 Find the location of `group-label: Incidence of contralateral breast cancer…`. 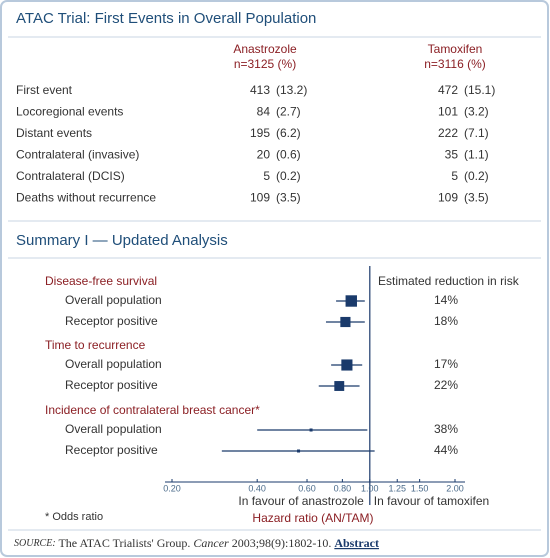

group-label: Incidence of contralateral breast cancer… is located at coordinates (152, 410).